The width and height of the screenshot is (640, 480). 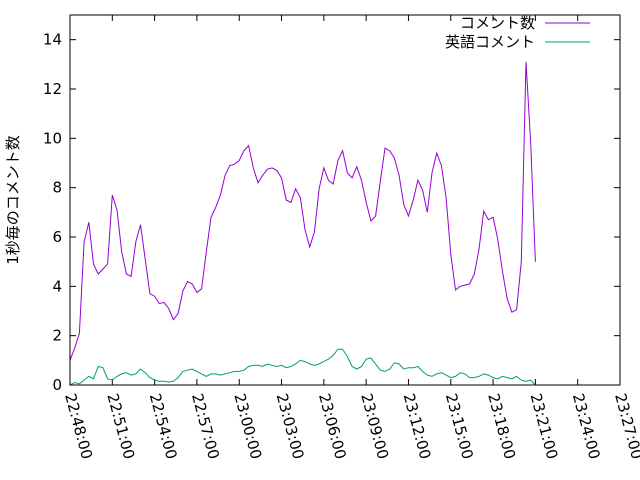 I want to click on y-tick-label: 0, so click(x=57, y=385).